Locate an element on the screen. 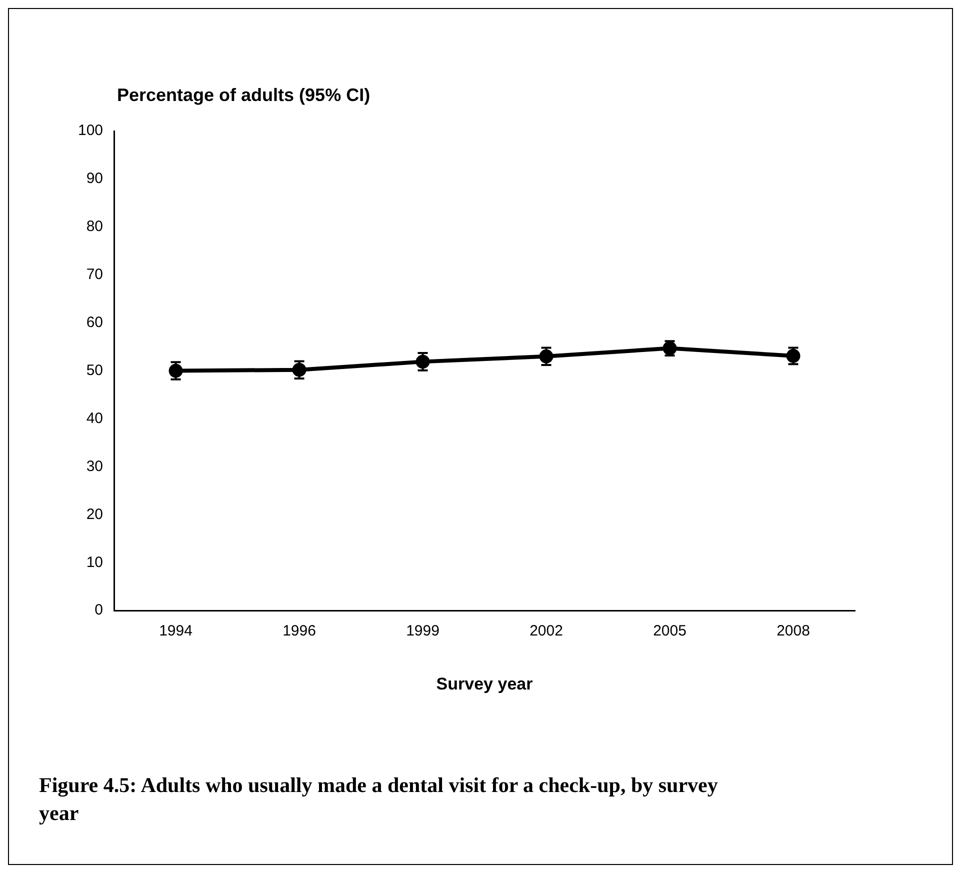 The width and height of the screenshot is (965, 877). y-tick-label: 90 is located at coordinates (95, 179).